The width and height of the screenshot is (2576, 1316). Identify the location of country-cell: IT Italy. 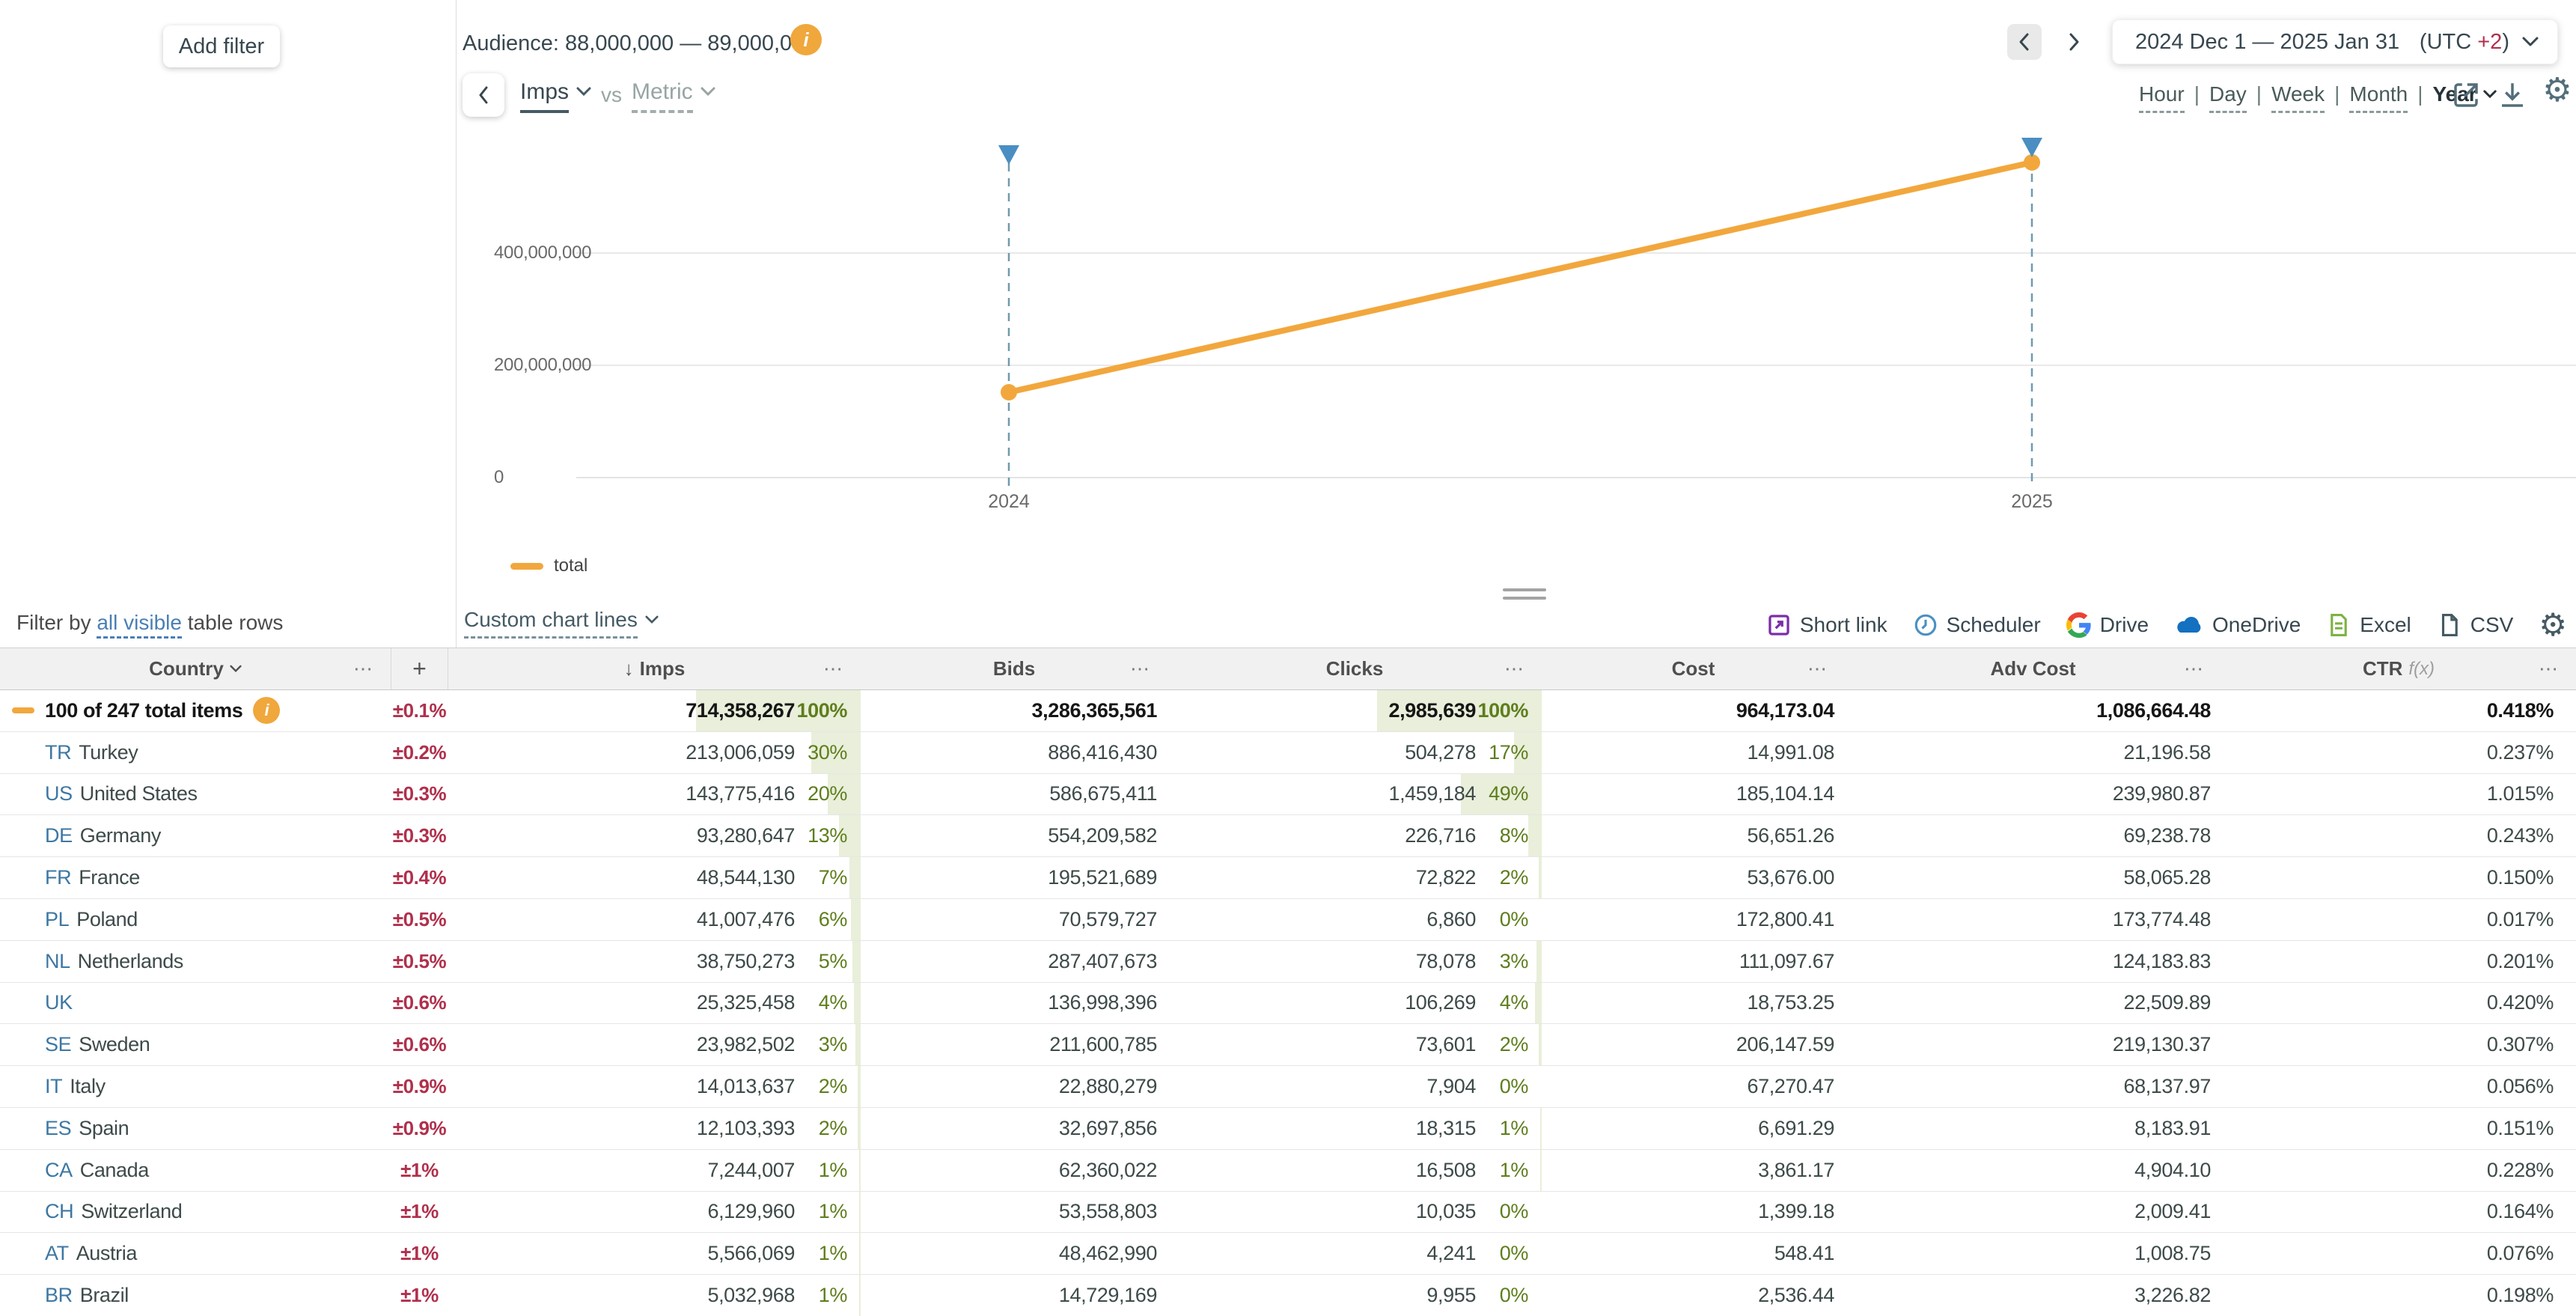
(195, 1086).